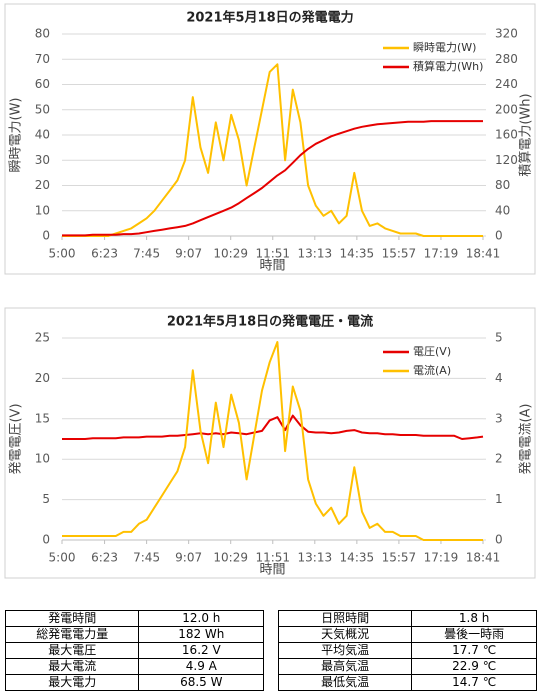 This screenshot has height=697, width=544. I want to click on y-axis-title: 瞬時電力(W), so click(16, 135).